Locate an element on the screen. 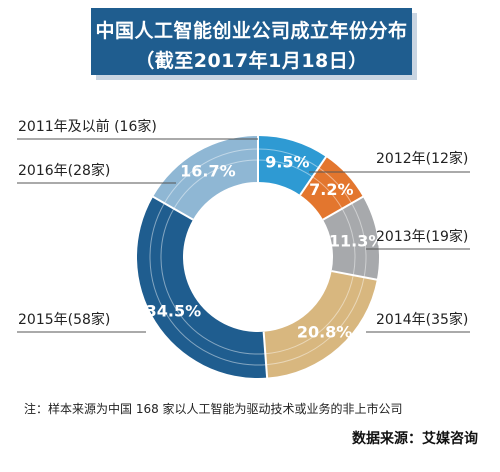 Image resolution: width=500 pixels, height=472 pixels. slice-percent-label: 11.3% is located at coordinates (357, 240).